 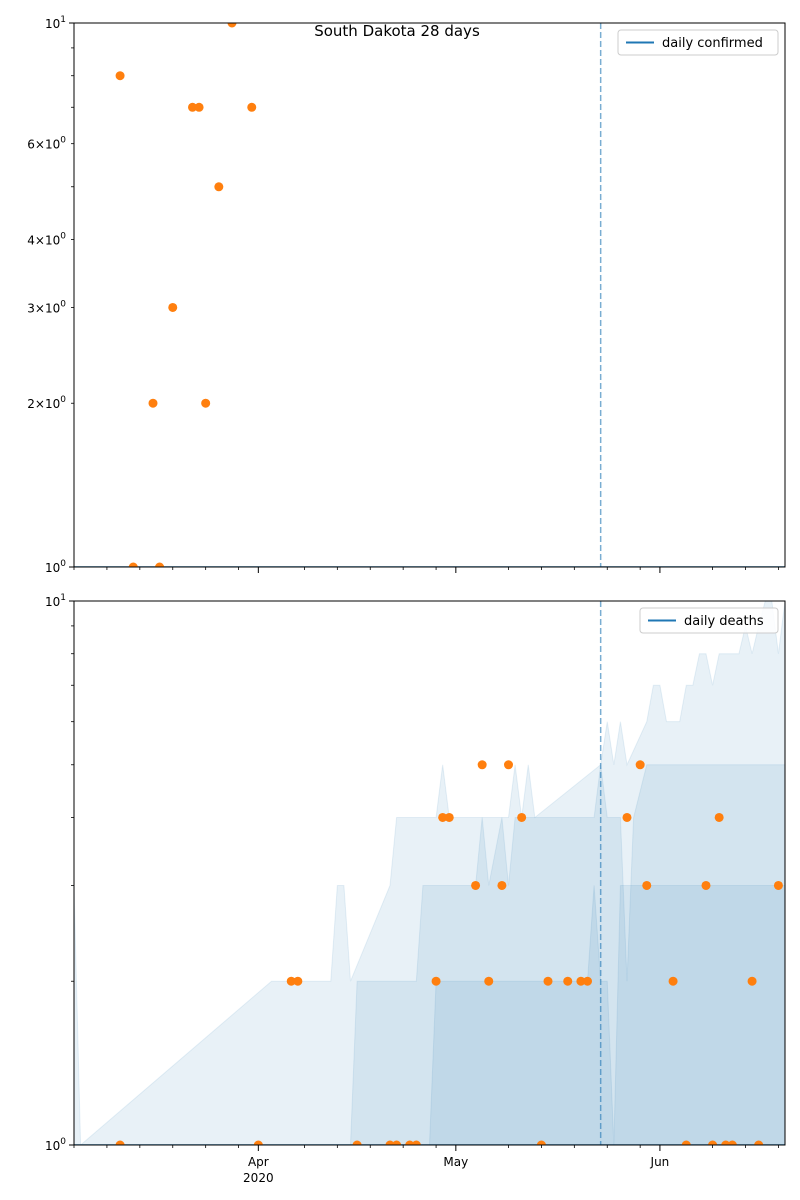 What do you see at coordinates (46, 239) in the screenshot?
I see `y-minor-tick-label: 4×100` at bounding box center [46, 239].